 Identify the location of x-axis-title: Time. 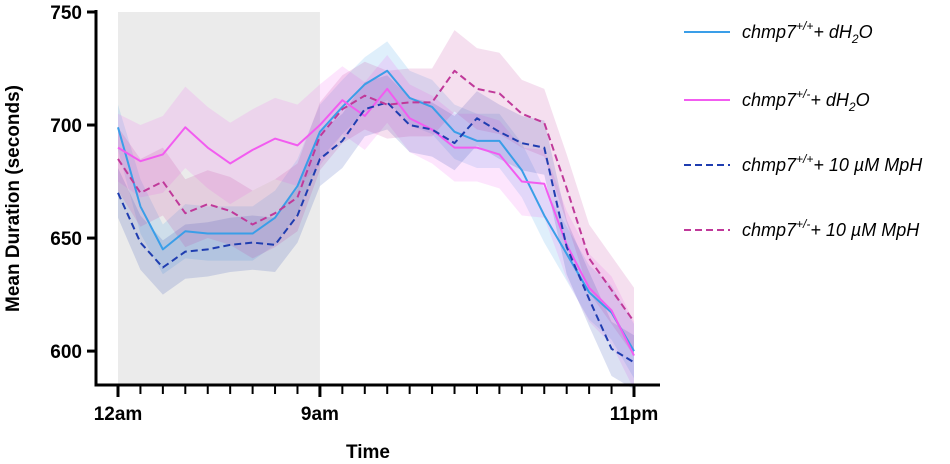
(368, 452).